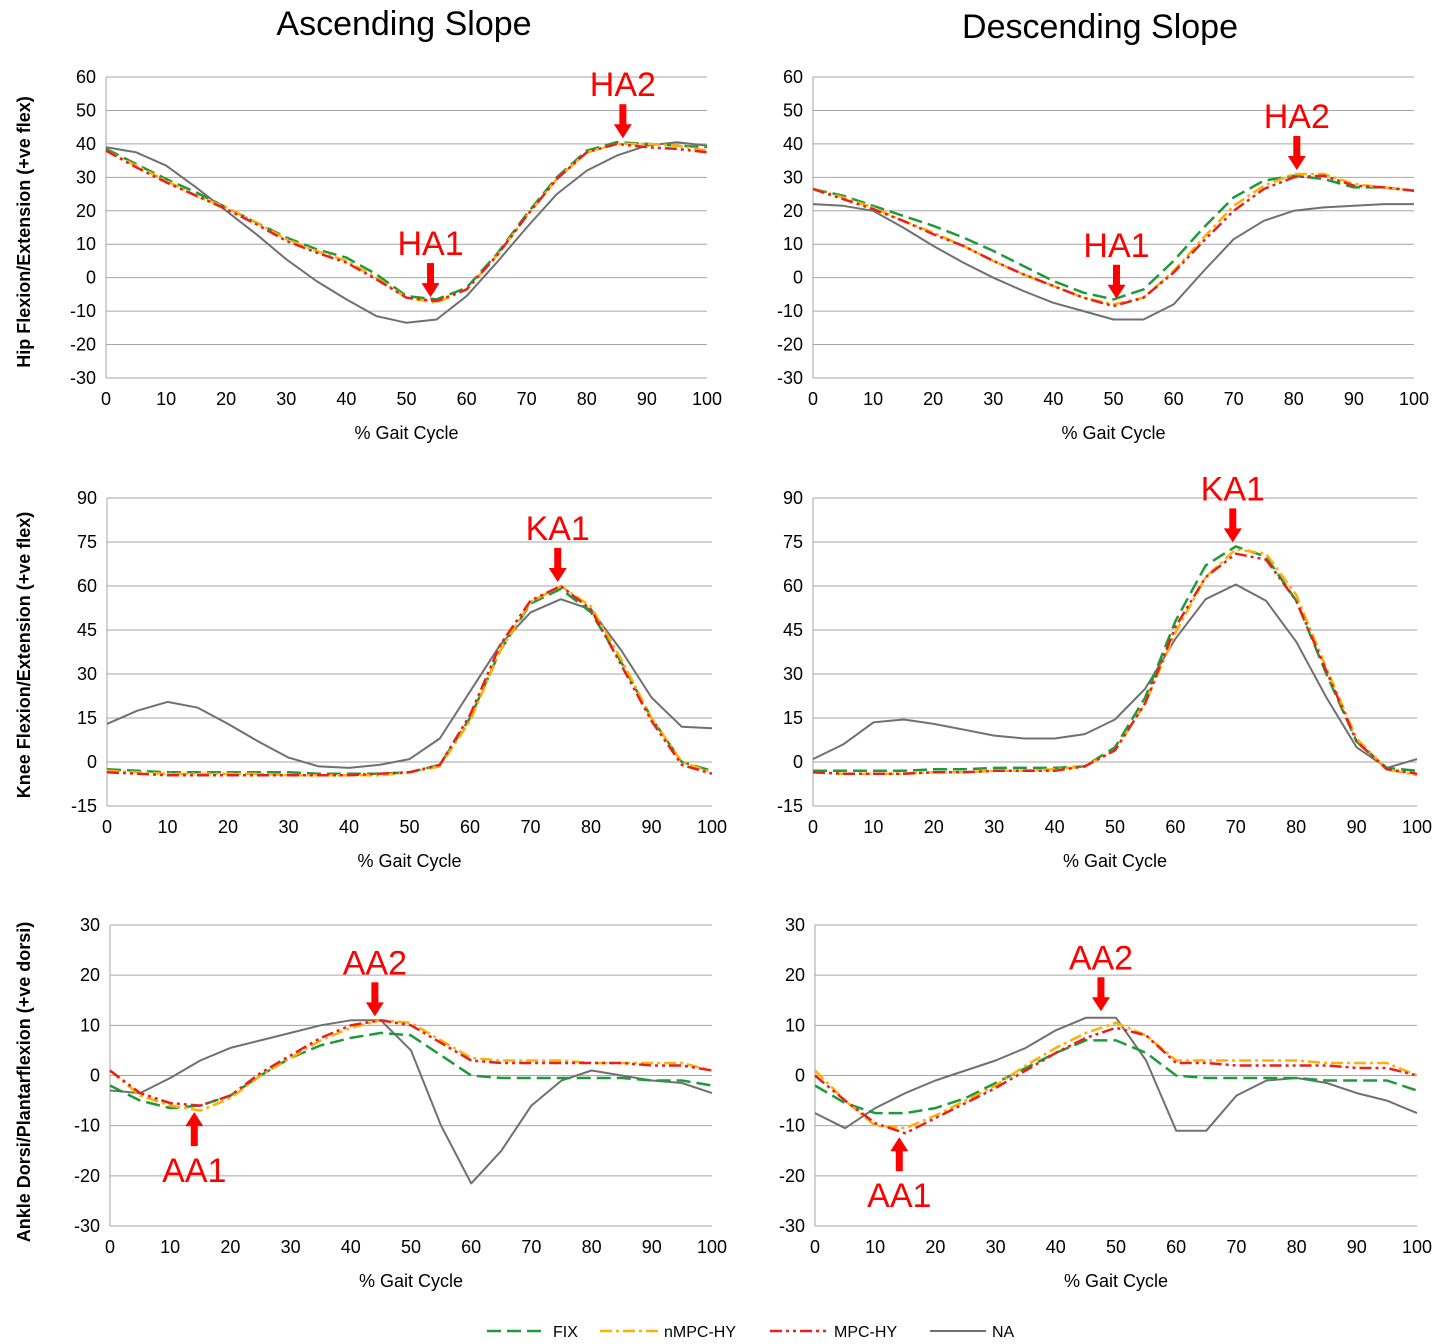 Image resolution: width=1453 pixels, height=1344 pixels. What do you see at coordinates (558, 529) in the screenshot?
I see `annotation-label: KA1` at bounding box center [558, 529].